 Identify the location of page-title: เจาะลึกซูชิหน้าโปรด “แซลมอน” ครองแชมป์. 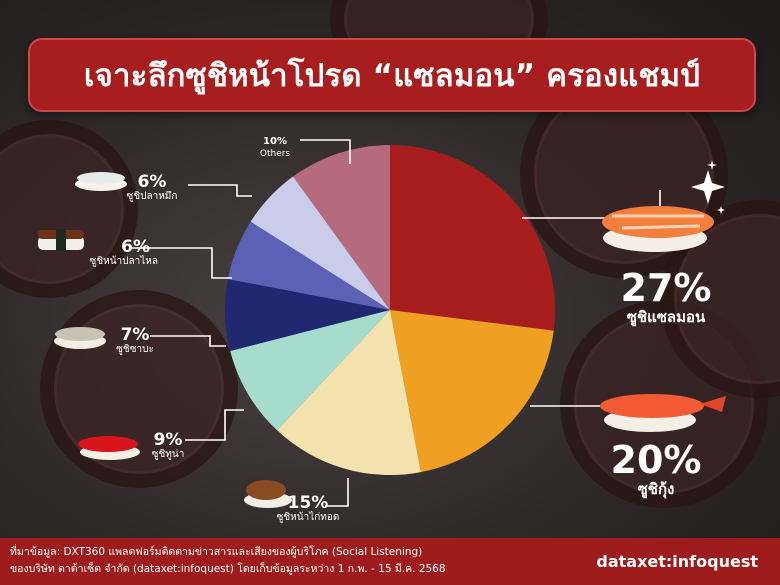
(392, 76).